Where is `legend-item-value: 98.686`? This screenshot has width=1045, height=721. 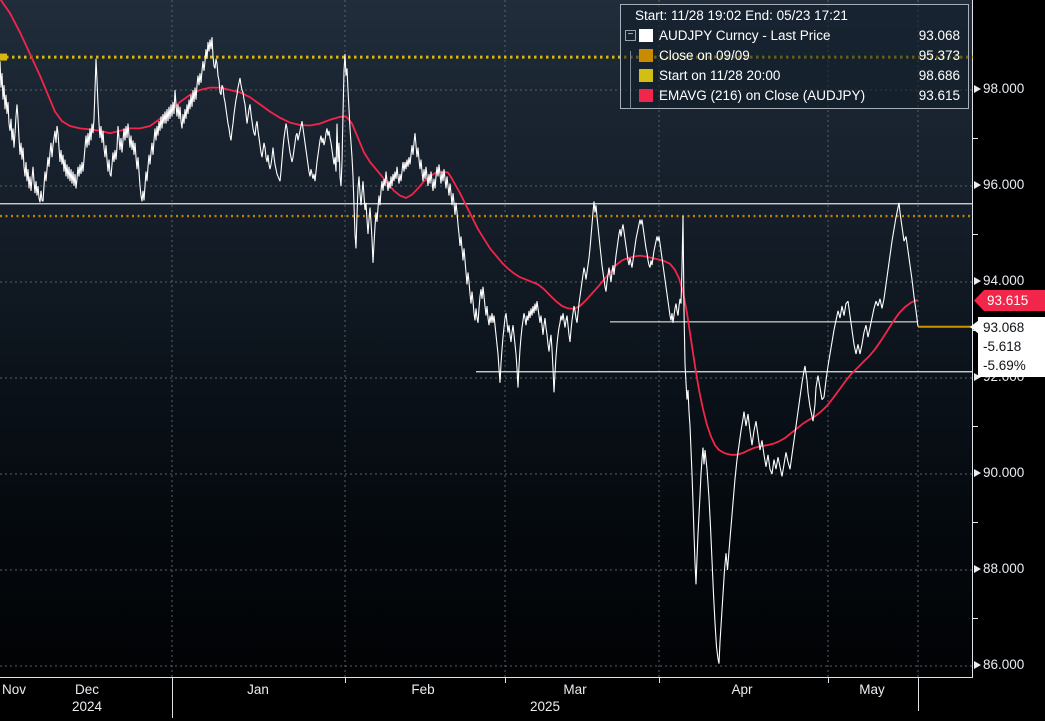 legend-item-value: 98.686 is located at coordinates (939, 75).